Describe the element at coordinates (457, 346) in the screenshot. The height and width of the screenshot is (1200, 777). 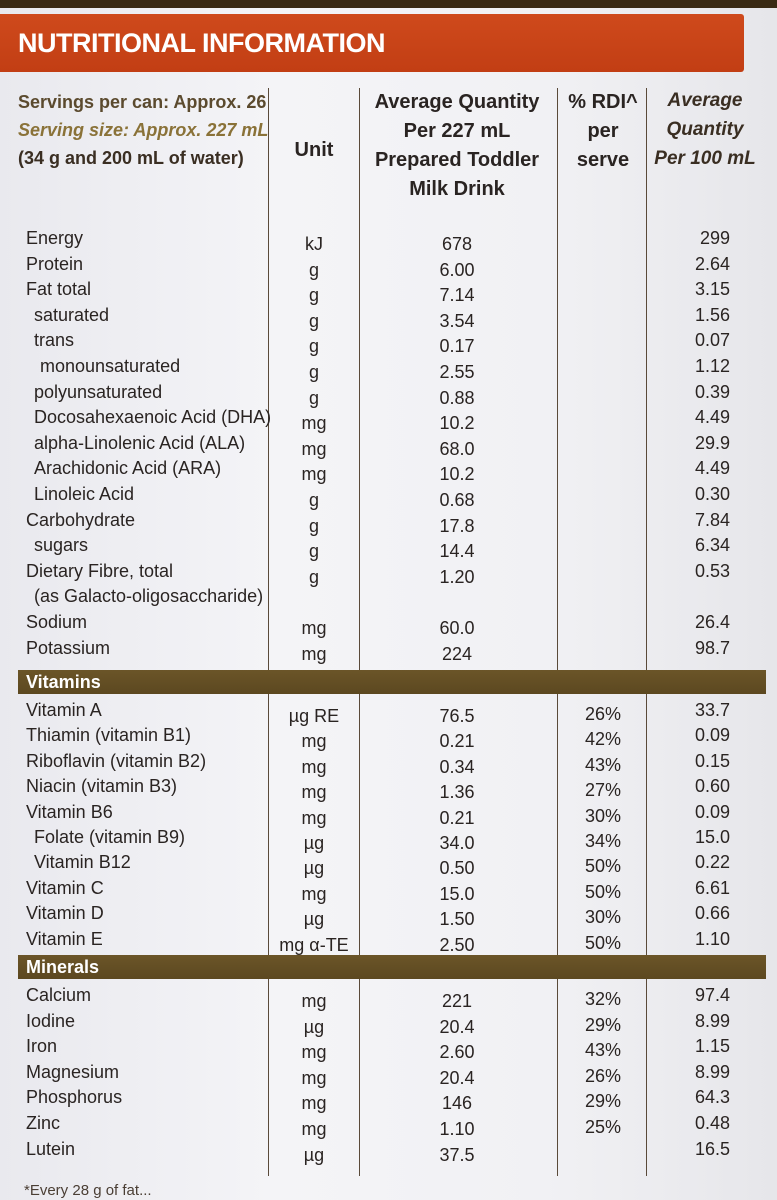
I see `avg-per-serve-cell: 0.17` at that location.